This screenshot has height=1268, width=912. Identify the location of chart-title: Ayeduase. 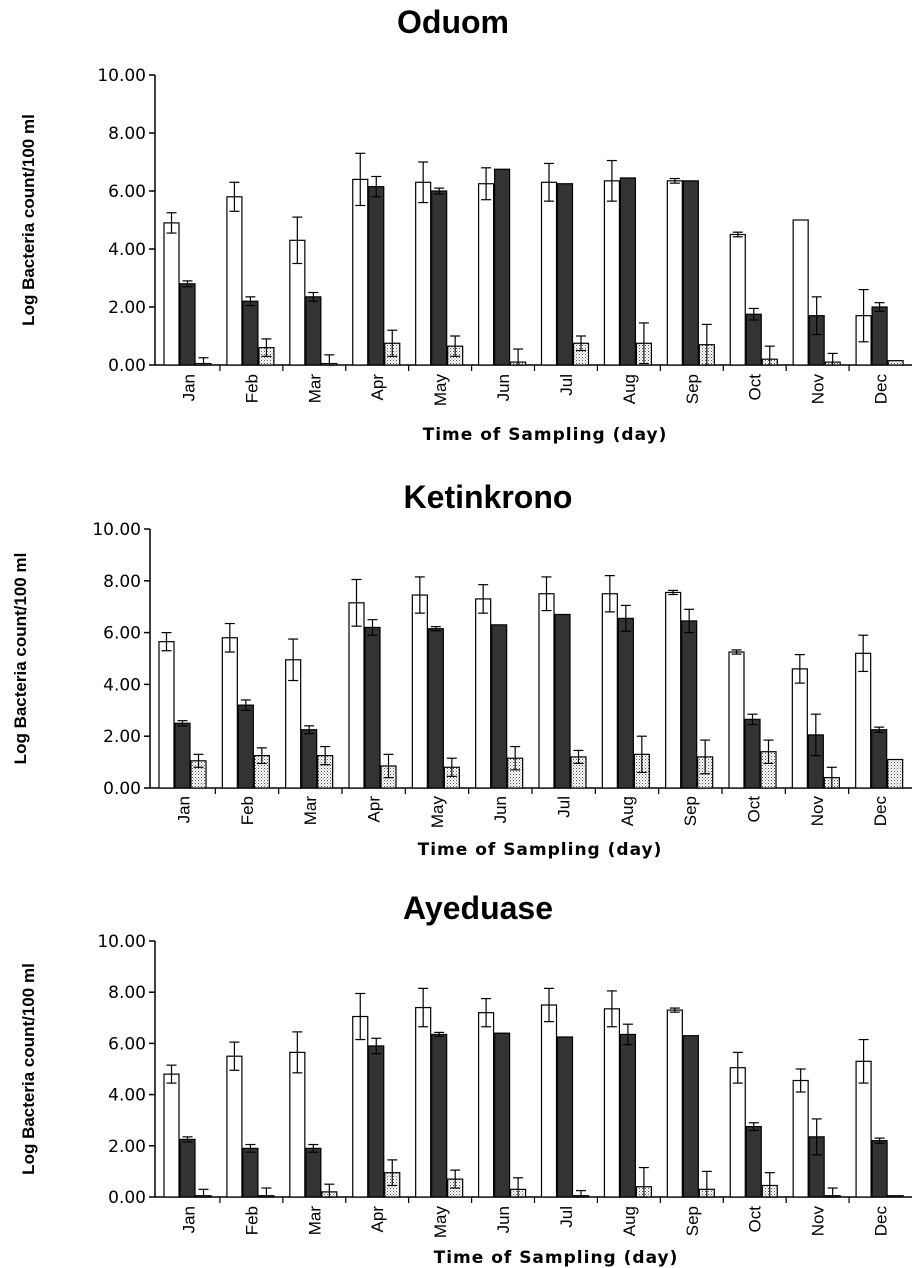
(478, 908).